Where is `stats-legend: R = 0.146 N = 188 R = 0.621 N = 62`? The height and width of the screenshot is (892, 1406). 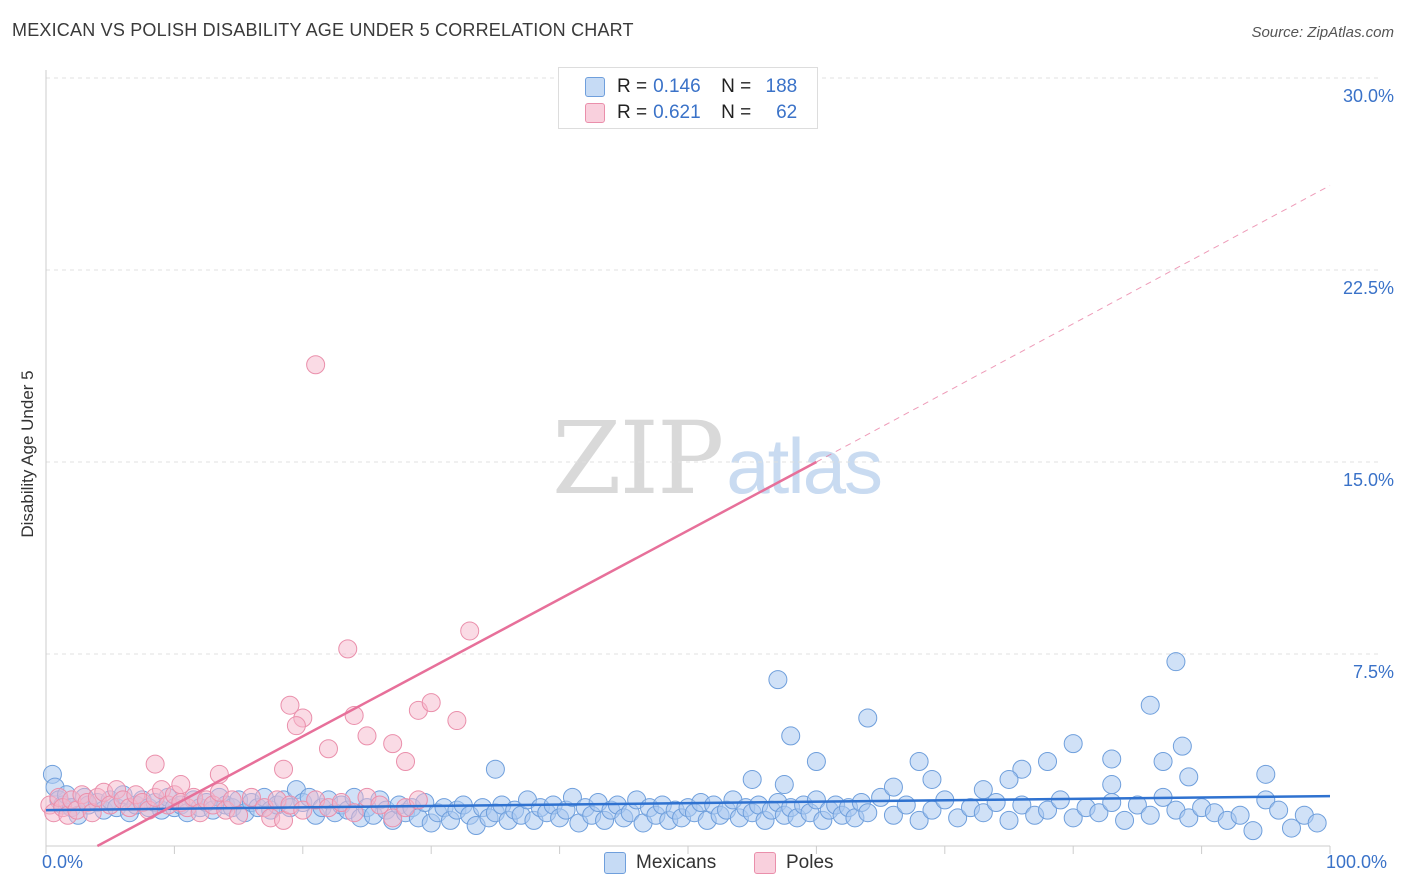
stats-legend: R = 0.146 N = 188 R = 0.621 N = 62 is located at coordinates (688, 98).